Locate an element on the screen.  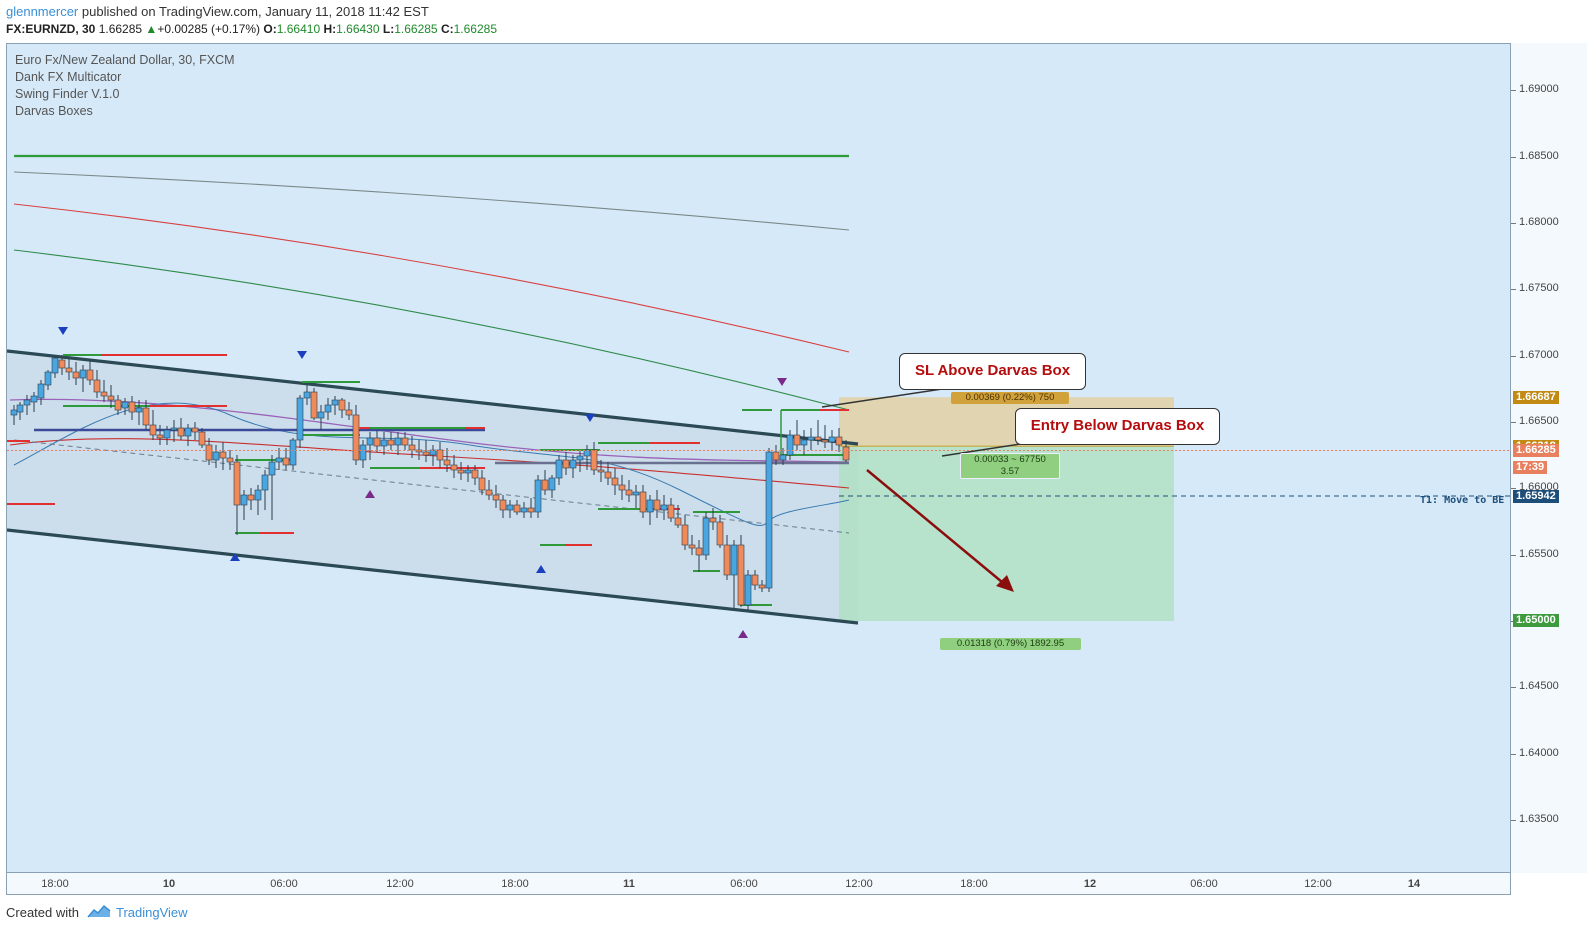
last-price: 1.66285 is located at coordinates (120, 29).